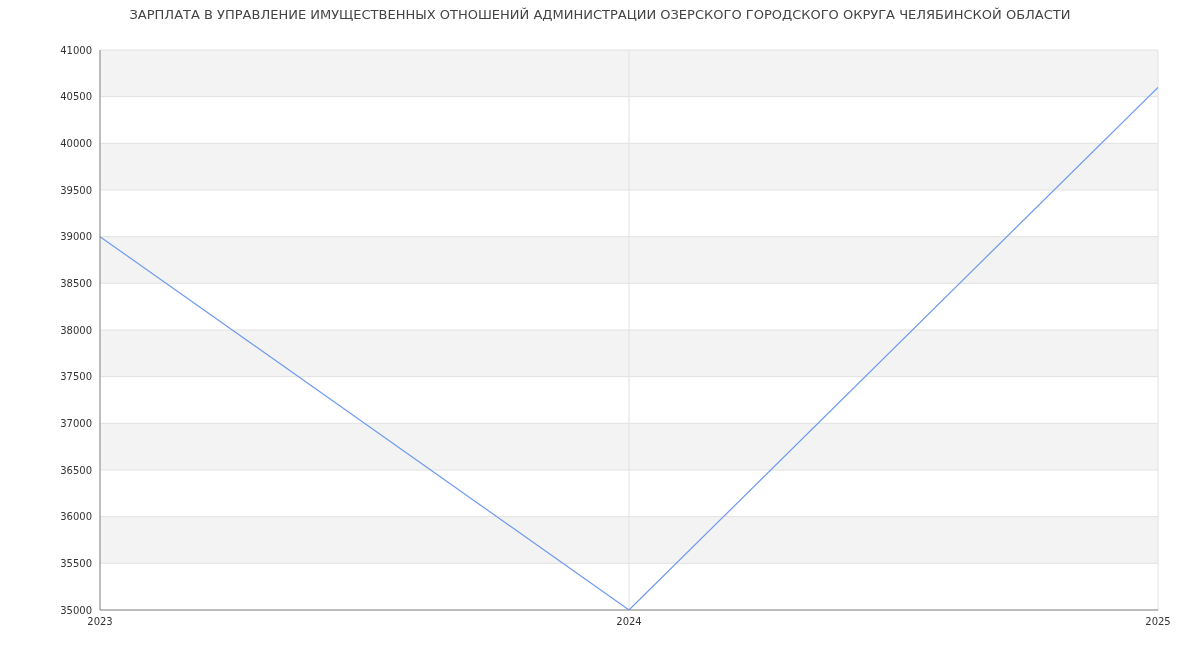 The image size is (1200, 650). What do you see at coordinates (76, 190) in the screenshot?
I see `y-tick-label: 39500` at bounding box center [76, 190].